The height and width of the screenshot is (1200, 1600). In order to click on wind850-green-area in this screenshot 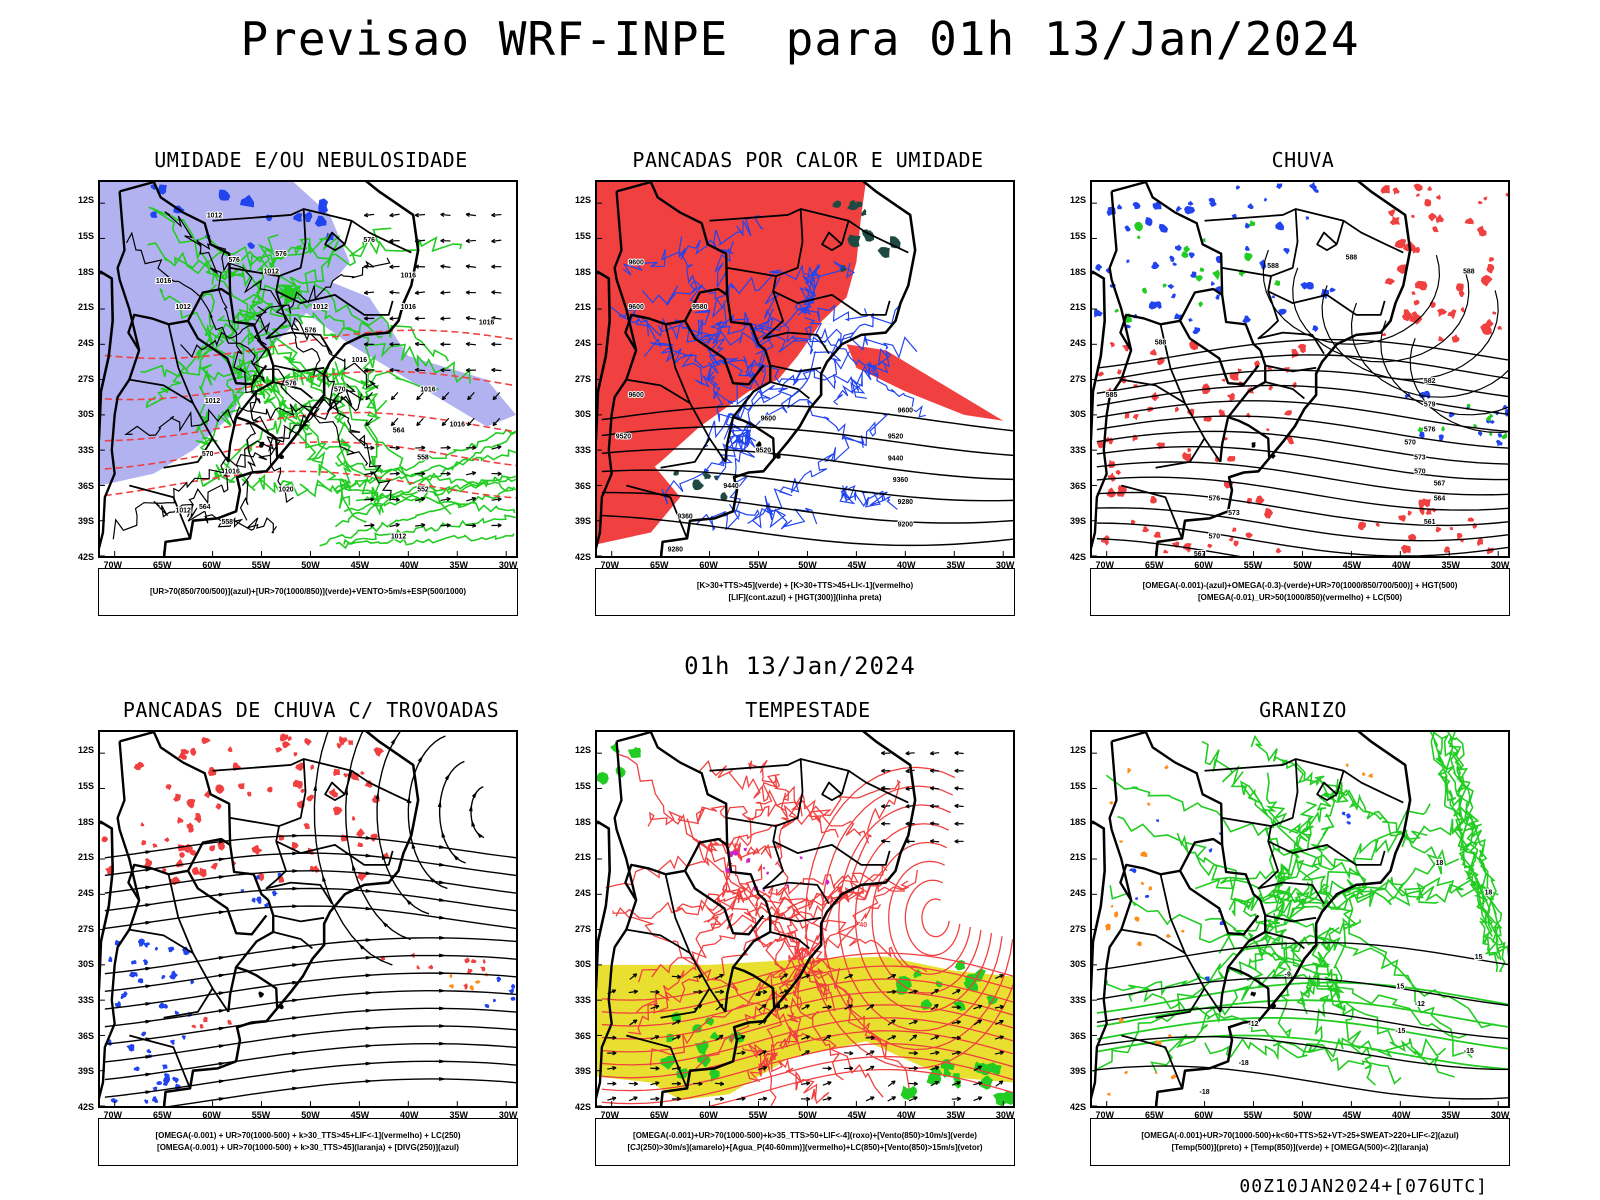, I will do `click(917, 974)`.